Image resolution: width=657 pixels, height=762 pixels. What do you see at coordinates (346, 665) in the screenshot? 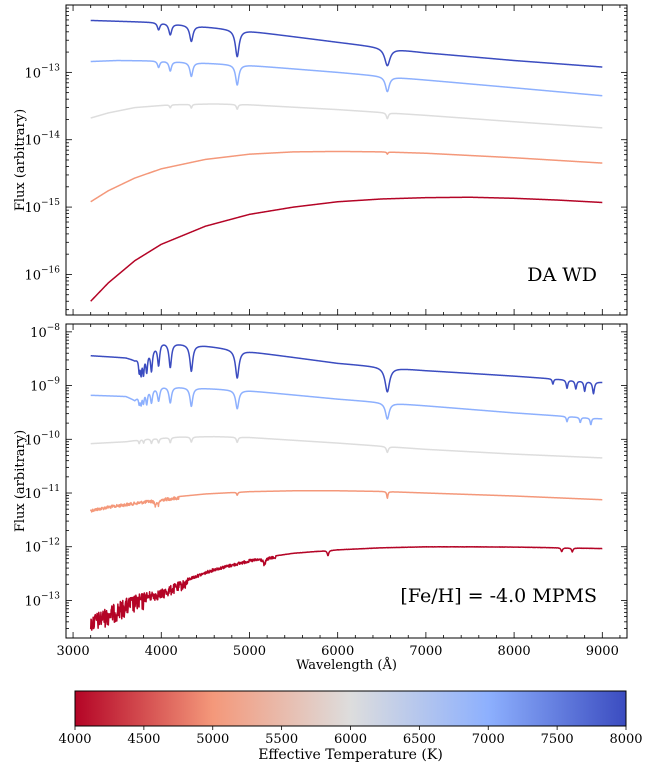
I see `x-axis-label: Wavelength (Å)` at bounding box center [346, 665].